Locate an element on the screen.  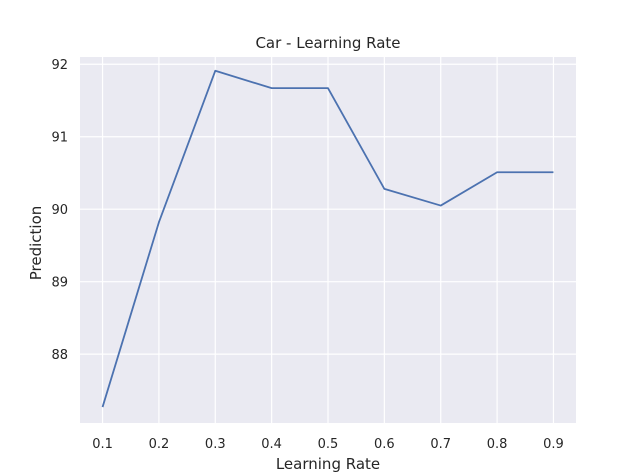
x-tick-label: 0.8 is located at coordinates (497, 444).